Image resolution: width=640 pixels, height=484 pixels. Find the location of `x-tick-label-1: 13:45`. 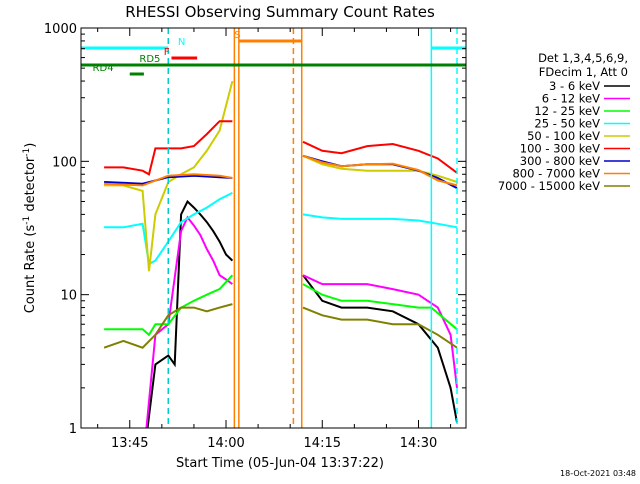

x-tick-label-1: 13:45 is located at coordinates (129, 443).